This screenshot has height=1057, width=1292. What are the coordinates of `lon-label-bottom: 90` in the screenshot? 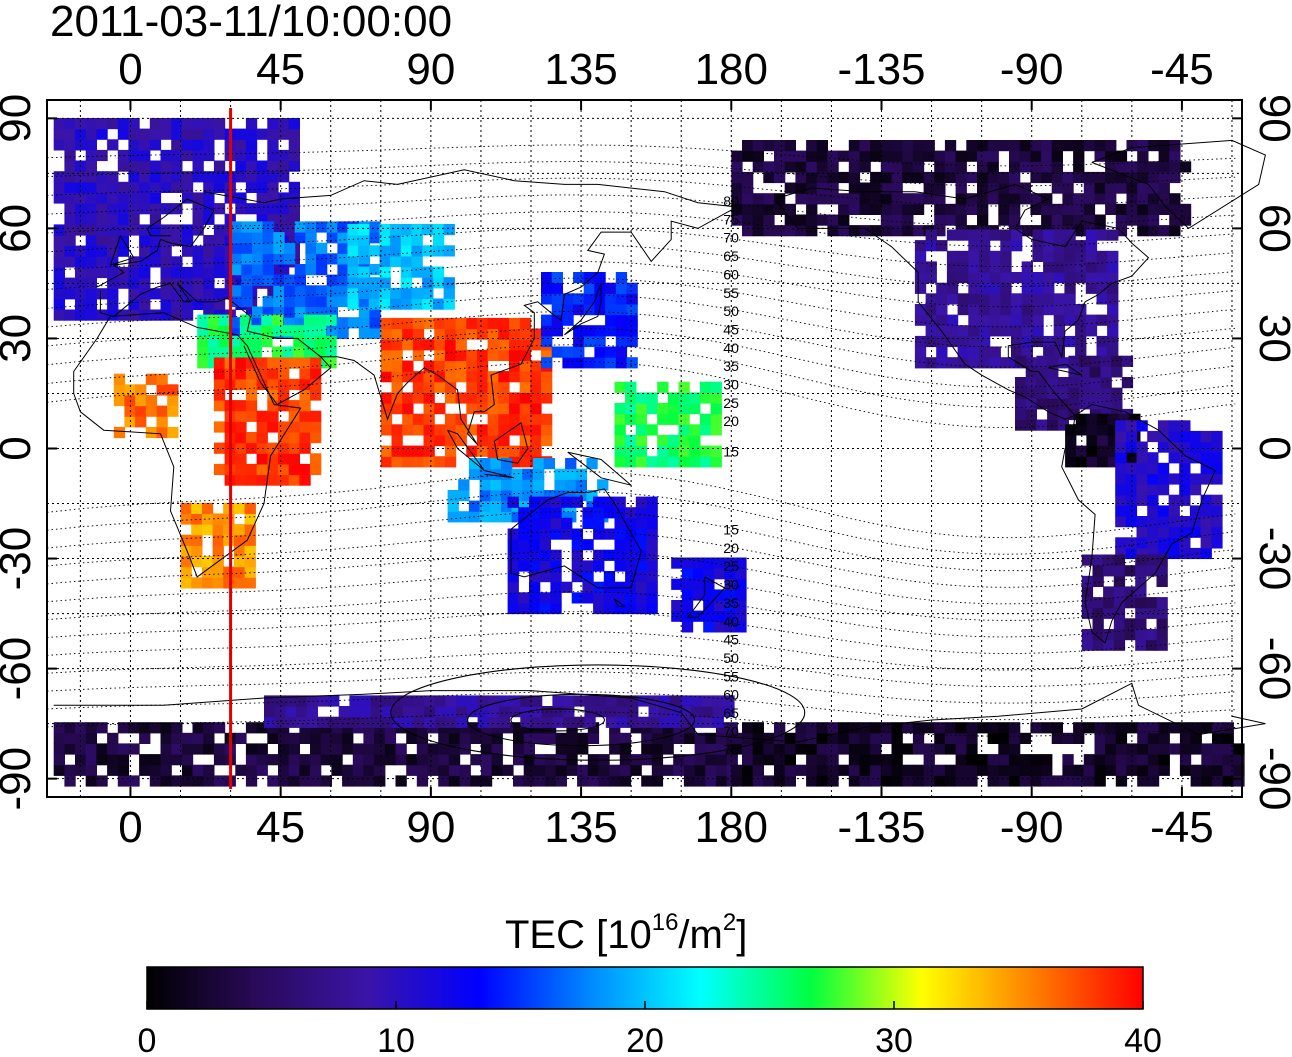 It's located at (430, 827).